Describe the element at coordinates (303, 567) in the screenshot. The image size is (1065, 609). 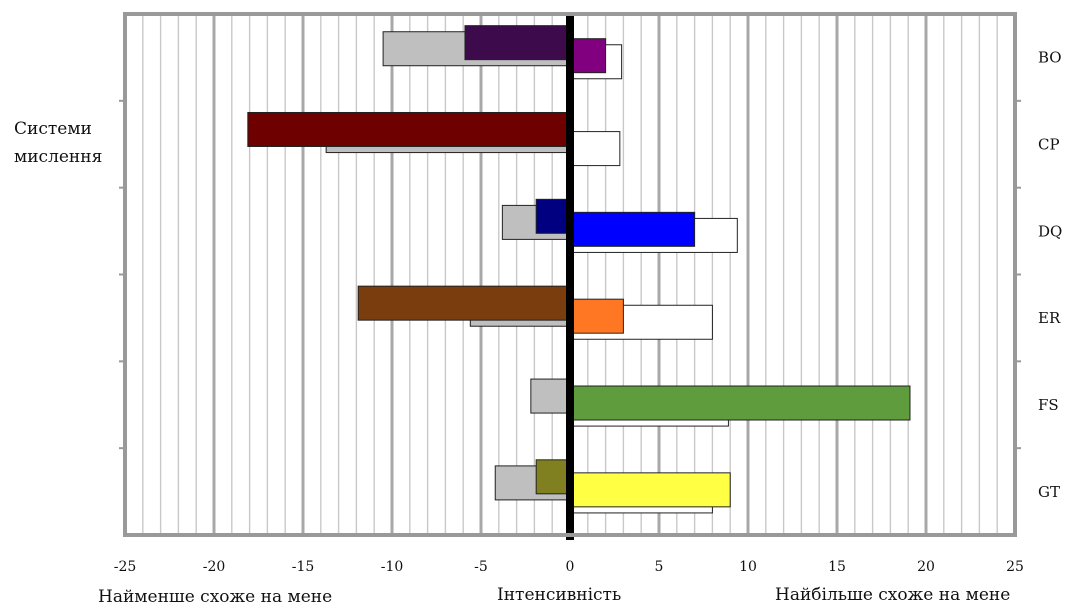
I see `x-tick-label: -15` at that location.